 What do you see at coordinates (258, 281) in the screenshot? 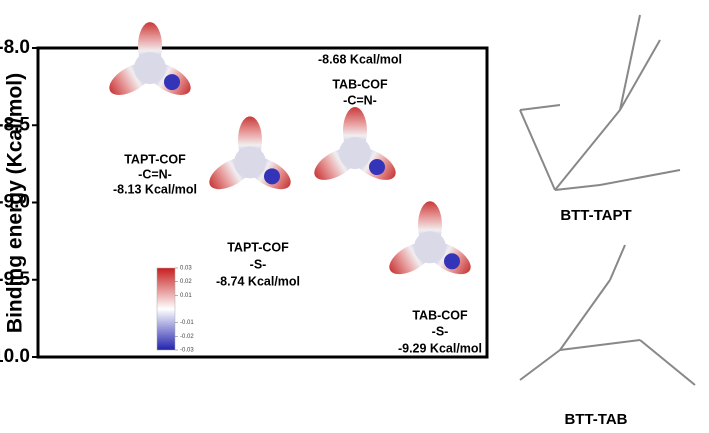
I see `value-label: -8.74 Kcal/mol` at bounding box center [258, 281].